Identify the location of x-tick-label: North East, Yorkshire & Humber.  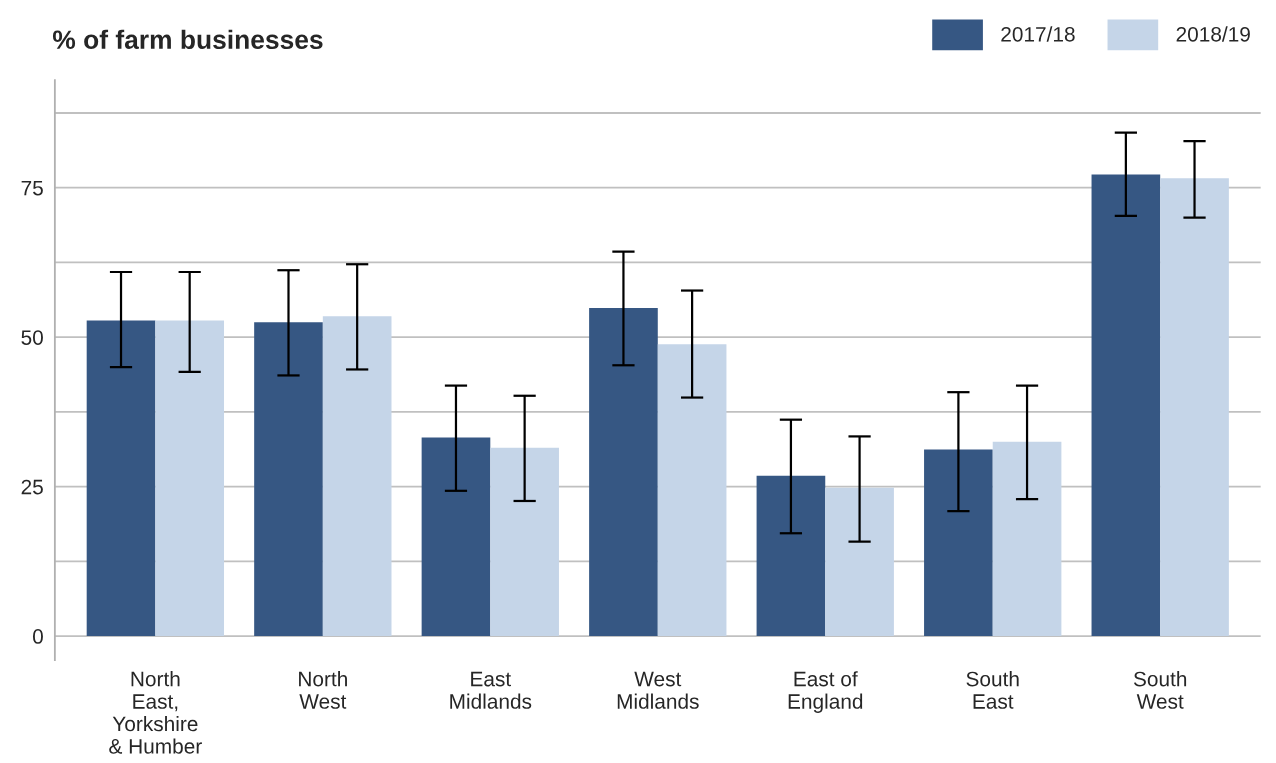
(155, 712).